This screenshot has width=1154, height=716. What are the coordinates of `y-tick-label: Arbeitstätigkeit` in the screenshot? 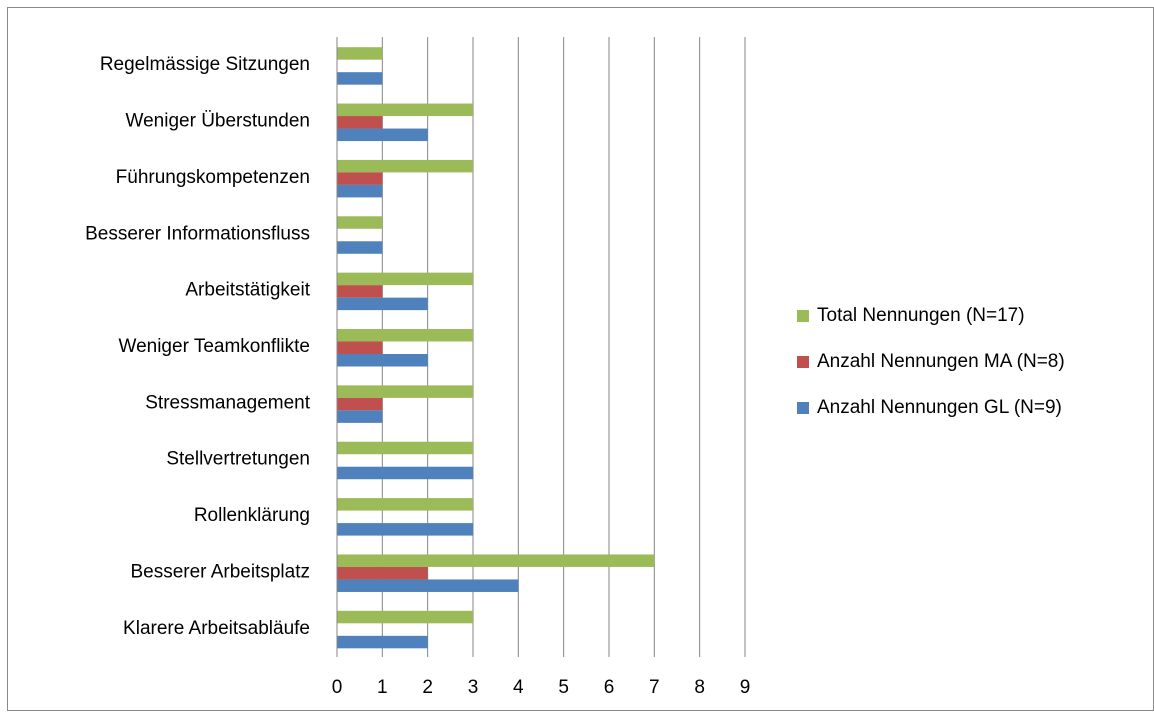 It's located at (247, 290).